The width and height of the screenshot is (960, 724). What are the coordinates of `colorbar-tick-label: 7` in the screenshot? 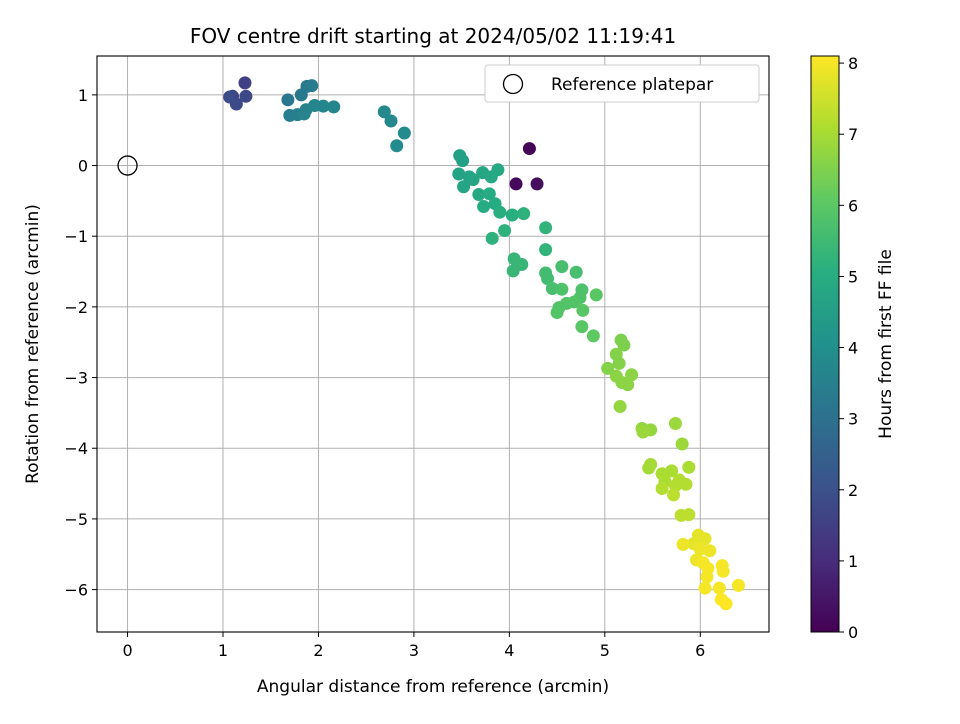 It's located at (853, 134).